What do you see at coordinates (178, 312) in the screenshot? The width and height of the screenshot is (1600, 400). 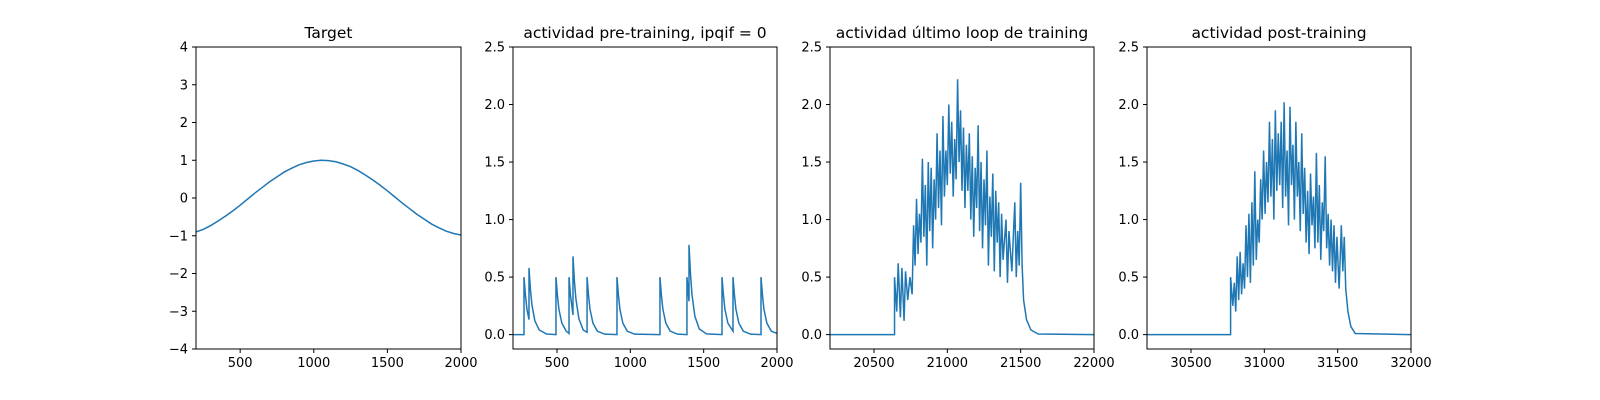 I see `y-tick-label: −3` at bounding box center [178, 312].